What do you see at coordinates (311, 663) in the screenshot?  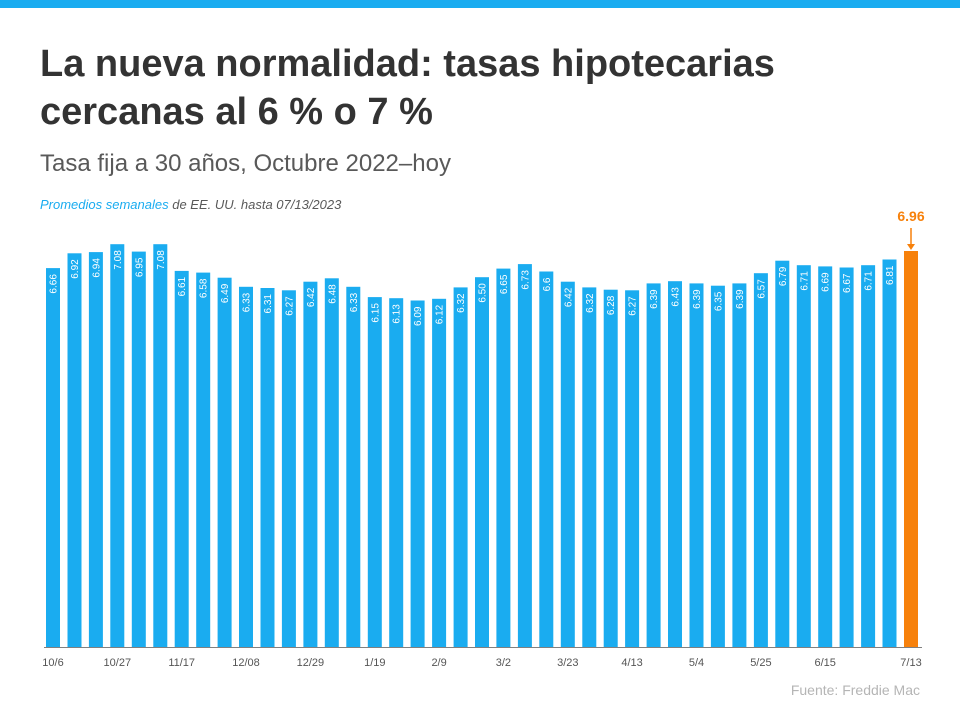 I see `x-tick-label: 12/29` at bounding box center [311, 663].